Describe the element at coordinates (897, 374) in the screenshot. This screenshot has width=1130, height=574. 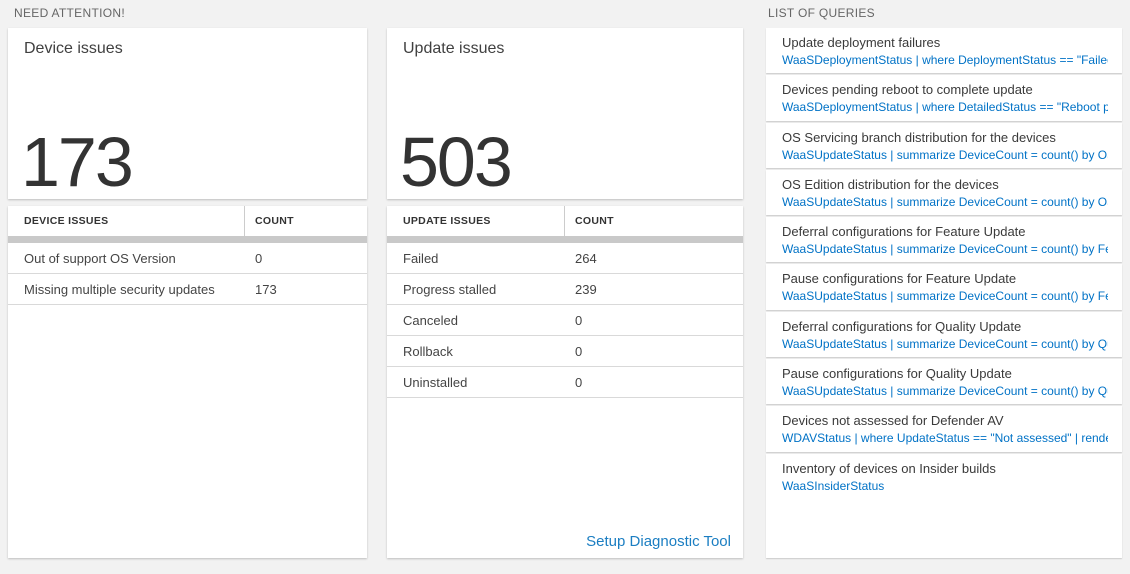
I see `query-title: Pause configurations for Quality Update` at that location.